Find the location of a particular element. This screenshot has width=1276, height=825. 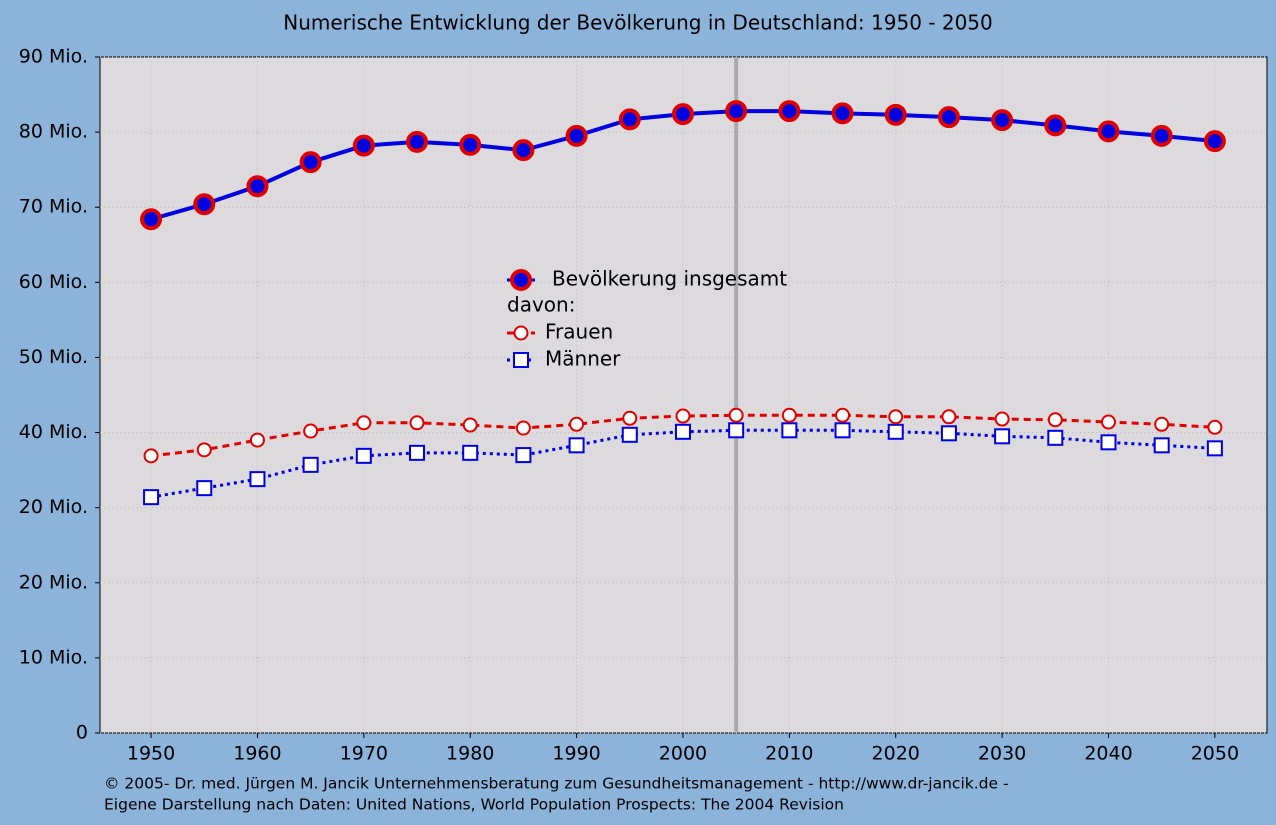

y-tick-label: 40 Mio. is located at coordinates (53, 432).